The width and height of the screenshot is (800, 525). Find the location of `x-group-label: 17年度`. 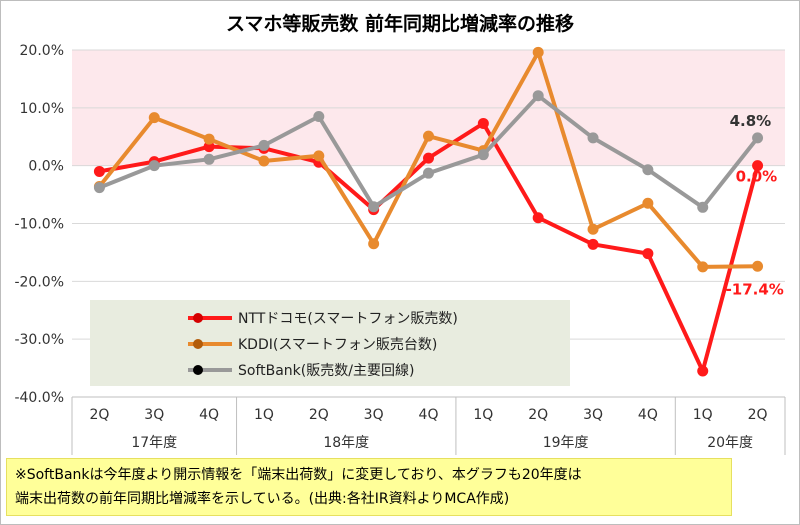

x-group-label: 17年度 is located at coordinates (154, 443).